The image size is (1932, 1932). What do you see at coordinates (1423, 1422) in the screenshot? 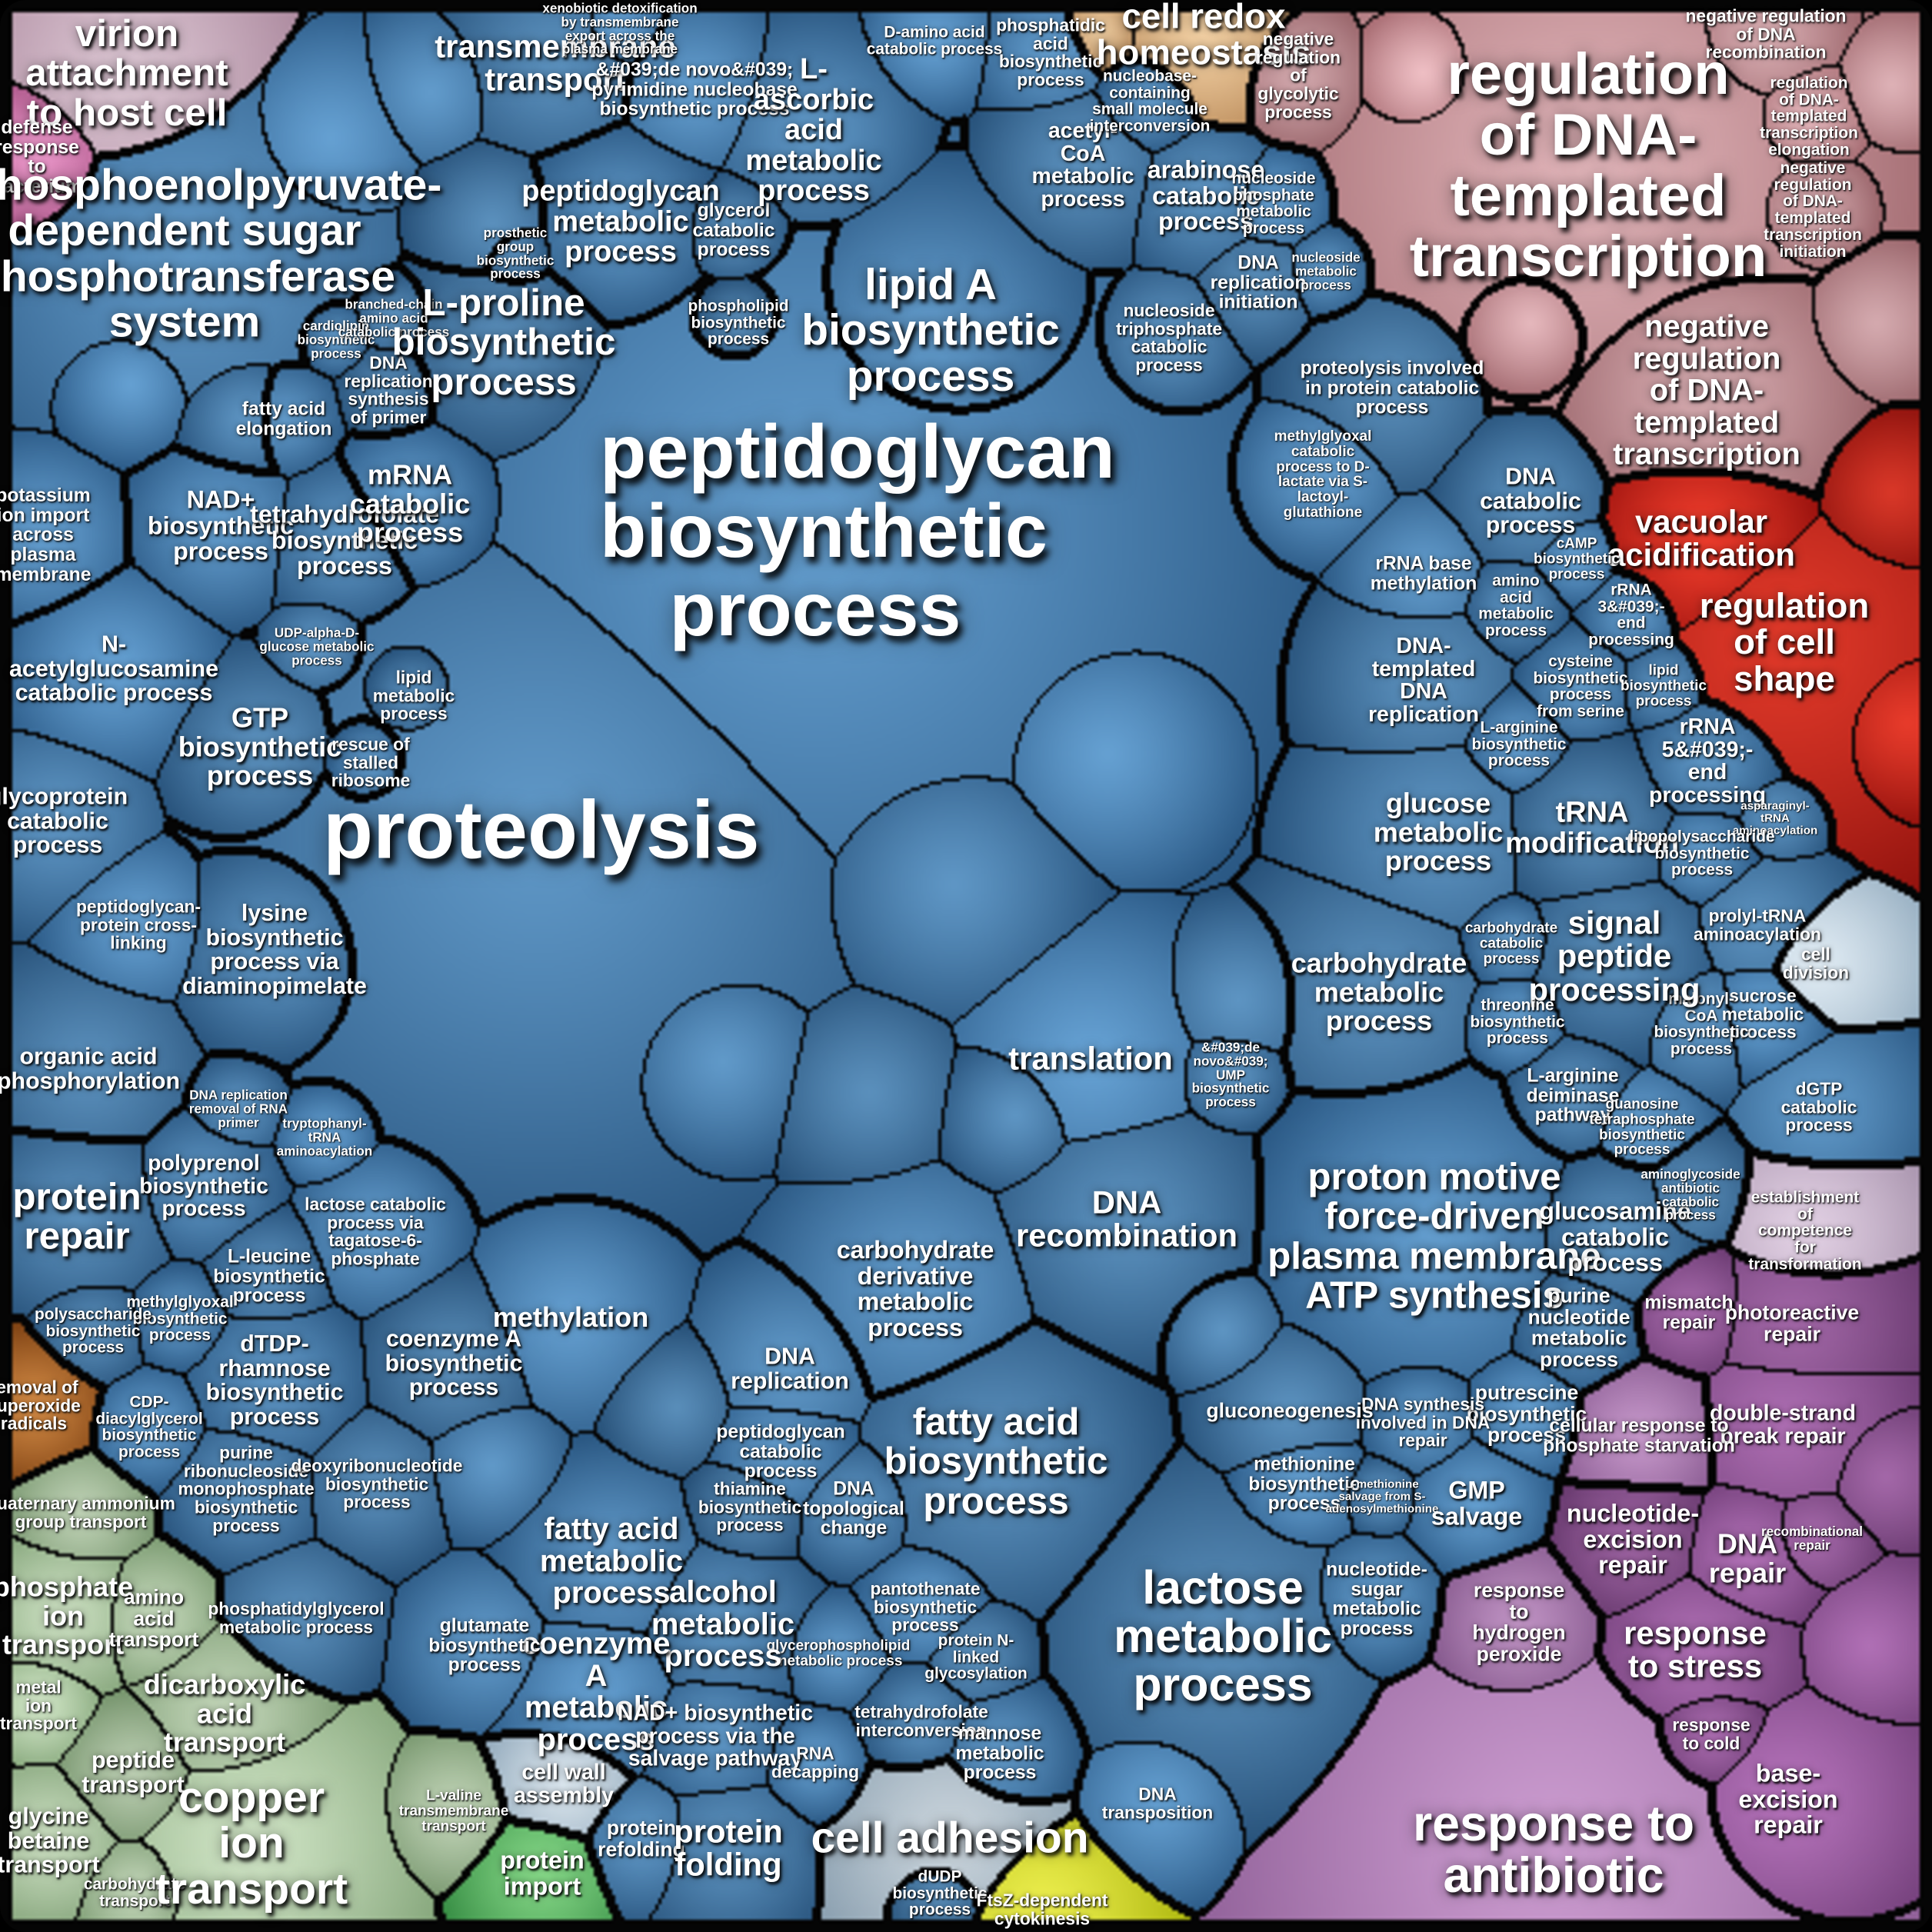
I see `cell-label-dna-synthesis-involved-in-dna-repair: DNA synthesis involved in DNA repair` at bounding box center [1423, 1422].